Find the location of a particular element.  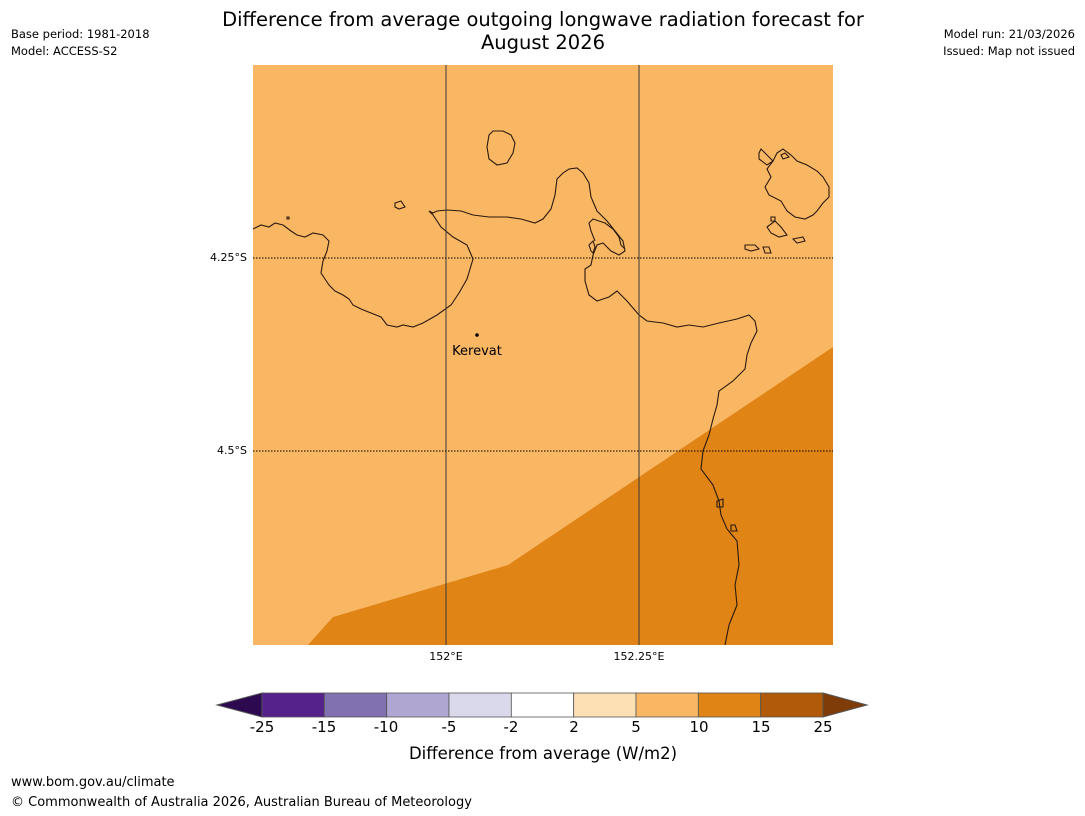

lat-label-4-5: 4.5°S is located at coordinates (232, 450).